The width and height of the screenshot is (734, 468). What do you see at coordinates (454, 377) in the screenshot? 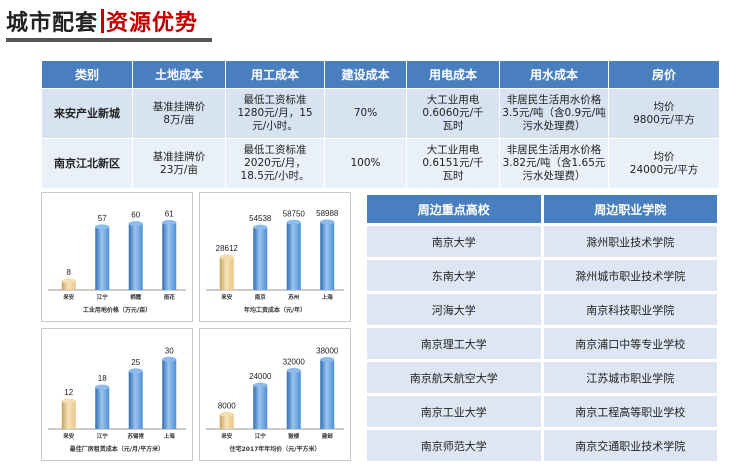
I see `university-cell: 南京航天航空大学` at bounding box center [454, 377].